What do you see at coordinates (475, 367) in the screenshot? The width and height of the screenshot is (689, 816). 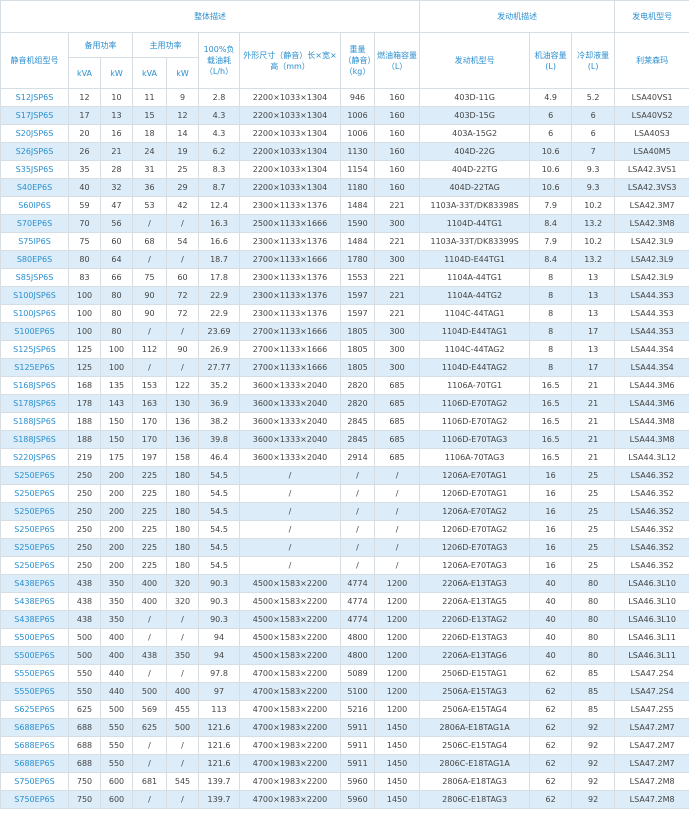 I see `table-cell: 1104D-E44TAG2` at bounding box center [475, 367].